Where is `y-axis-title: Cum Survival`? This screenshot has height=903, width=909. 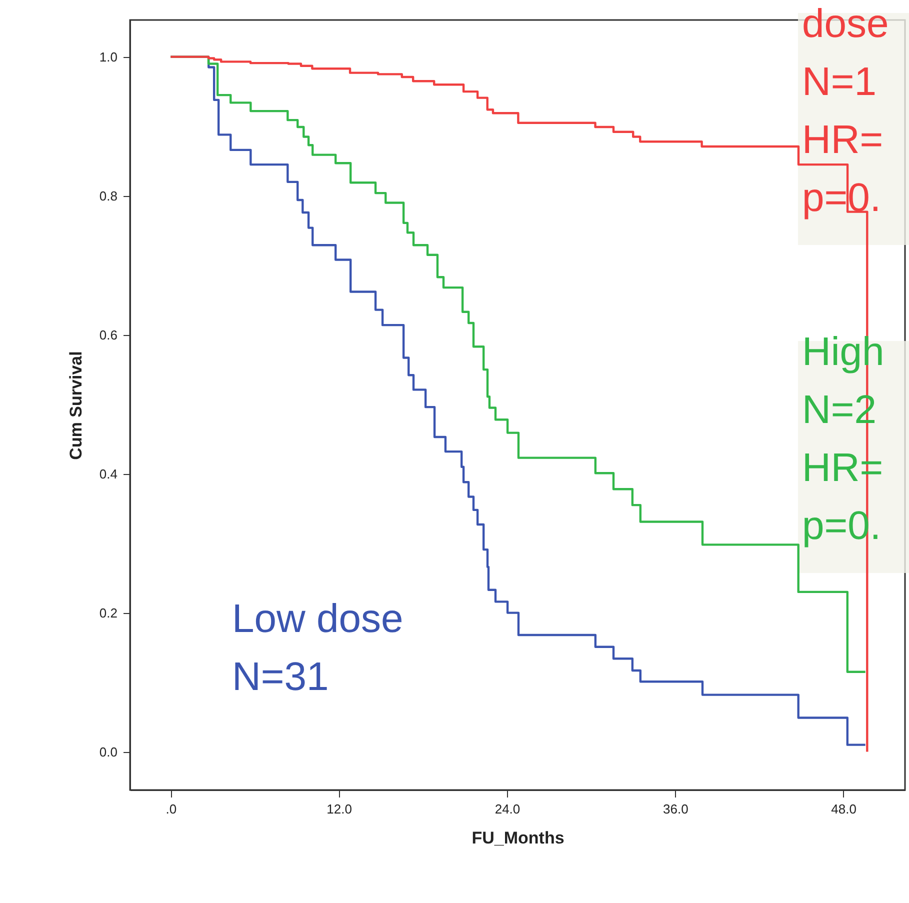 y-axis-title: Cum Survival is located at coordinates (76, 405).